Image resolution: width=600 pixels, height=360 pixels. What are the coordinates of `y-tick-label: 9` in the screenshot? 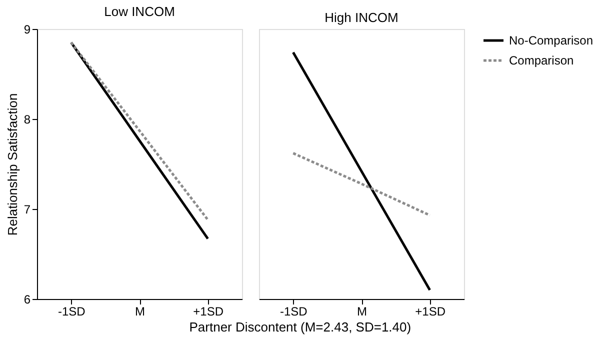 It's located at (27, 29).